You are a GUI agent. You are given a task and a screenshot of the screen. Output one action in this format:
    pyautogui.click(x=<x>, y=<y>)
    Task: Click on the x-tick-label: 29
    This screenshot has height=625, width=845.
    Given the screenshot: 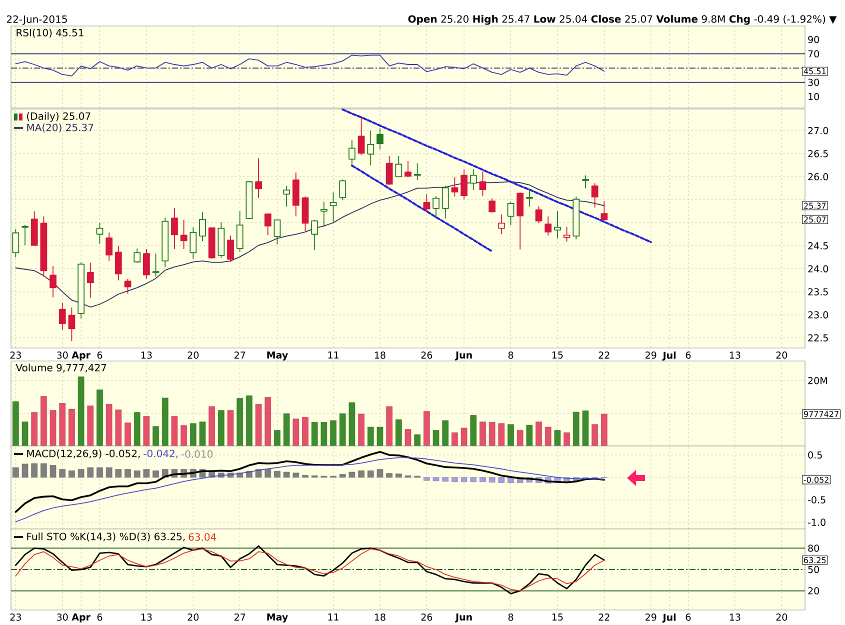 What is the action you would take?
    pyautogui.click(x=651, y=617)
    